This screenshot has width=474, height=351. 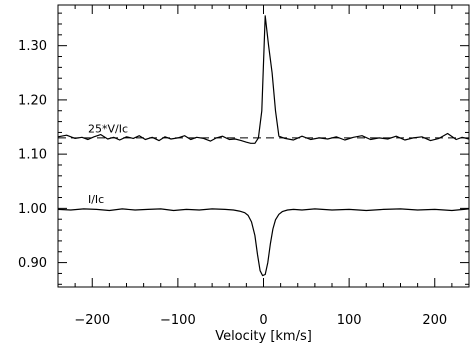 I want to click on series-annotation-label: 25*V/Ic, so click(x=108, y=129).